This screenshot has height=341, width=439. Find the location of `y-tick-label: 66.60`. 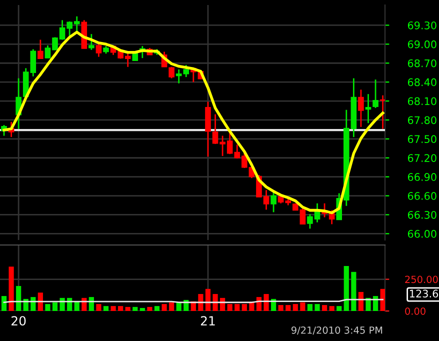

y-tick-label: 66.60 is located at coordinates (422, 196).